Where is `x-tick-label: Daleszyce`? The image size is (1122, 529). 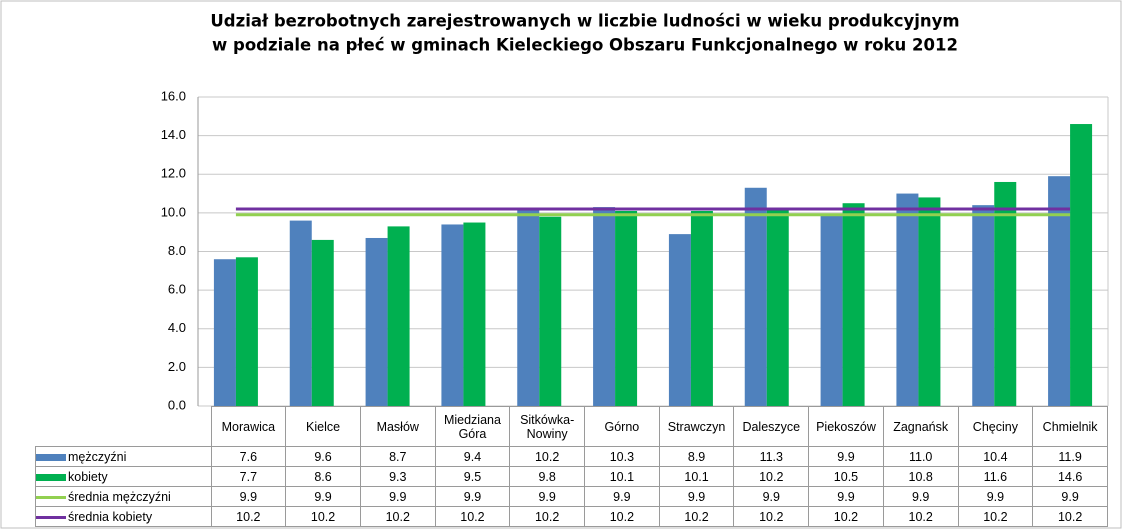 x-tick-label: Daleszyce is located at coordinates (771, 426).